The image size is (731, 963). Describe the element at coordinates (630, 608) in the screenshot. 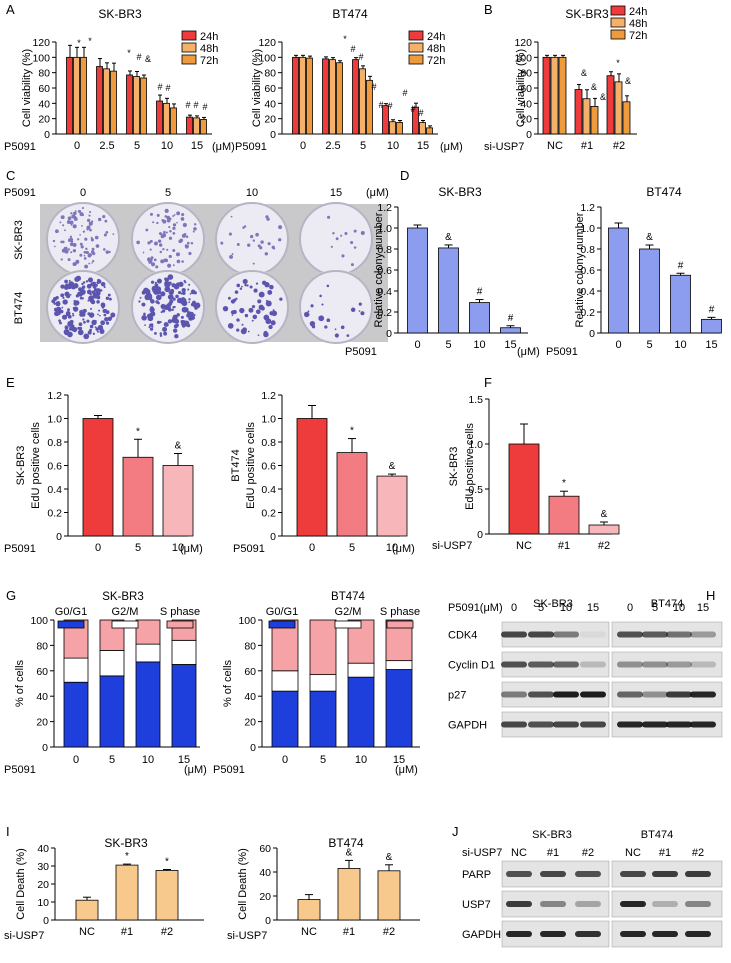

I see `lane-label: 0` at that location.